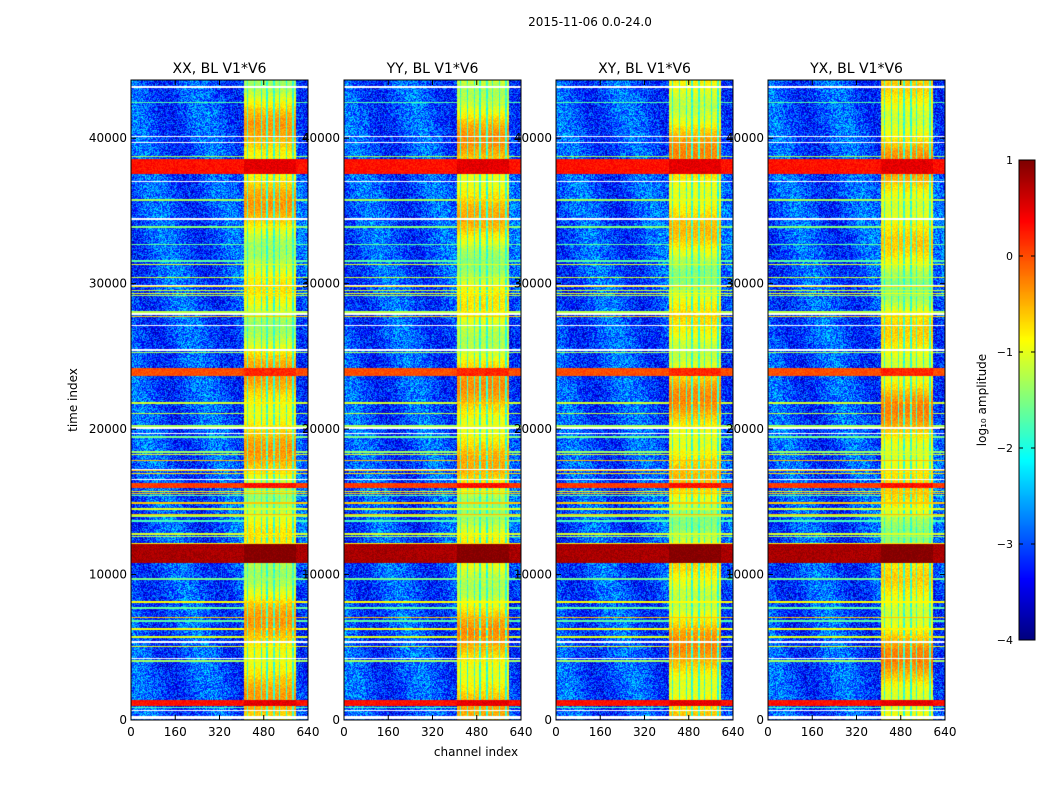 This screenshot has height=800, width=1050. What do you see at coordinates (1005, 544) in the screenshot?
I see `colorbar-tick-label: −3` at bounding box center [1005, 544].